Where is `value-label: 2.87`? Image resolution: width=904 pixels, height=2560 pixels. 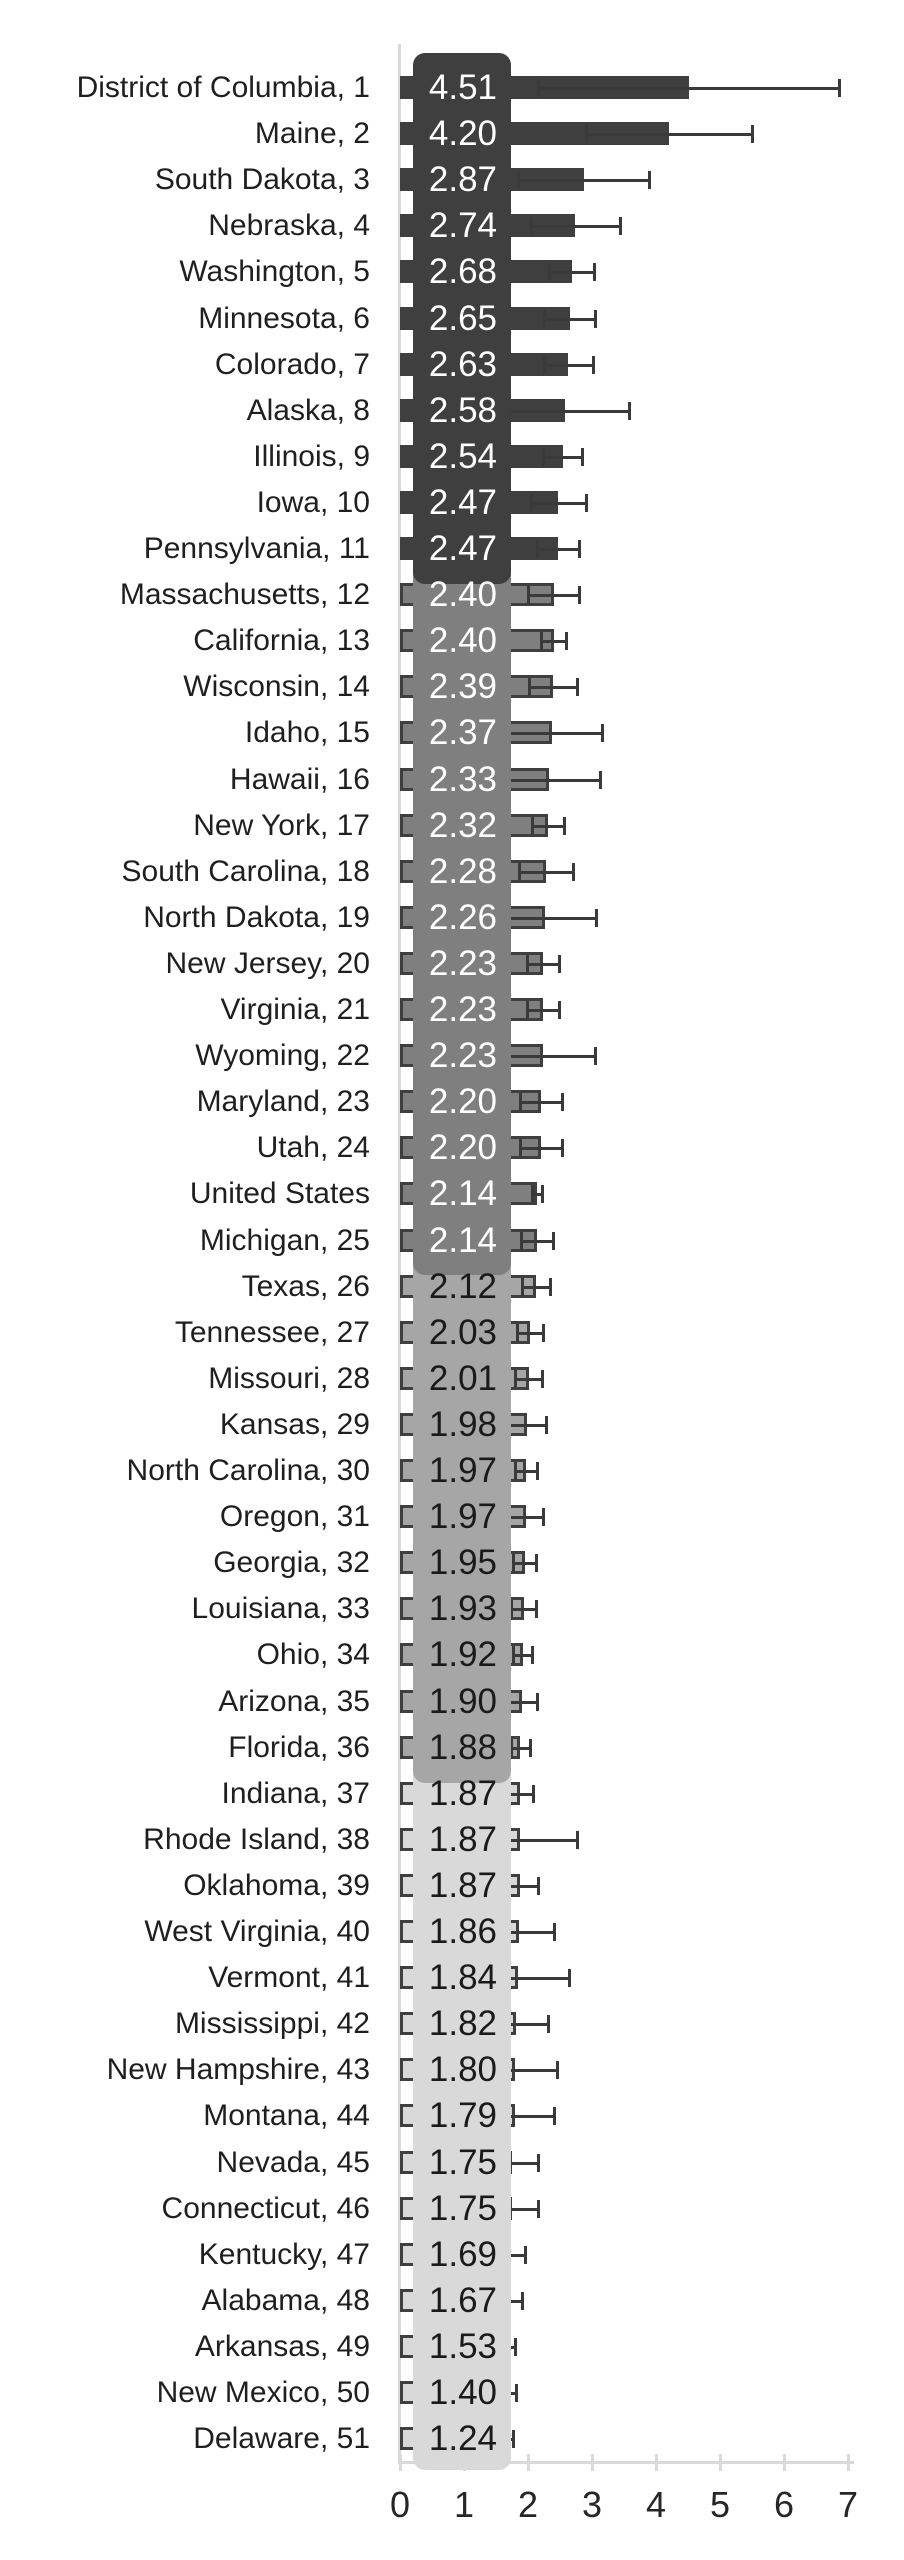 value-label: 2.87 is located at coordinates (462, 180).